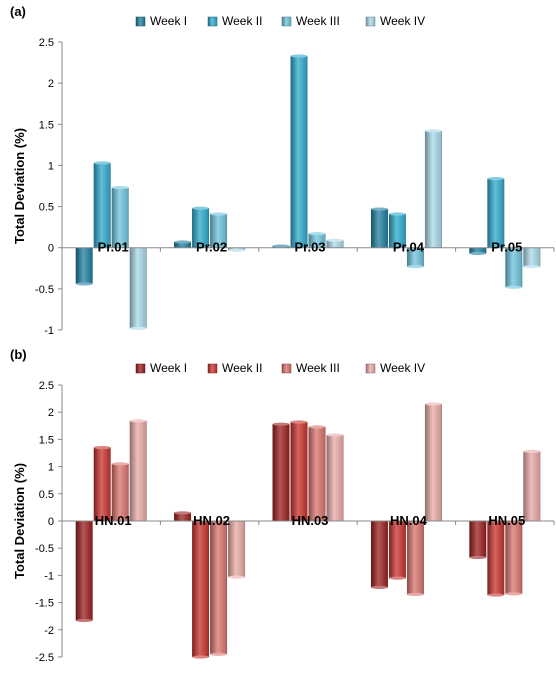 This screenshot has height=682, width=556. I want to click on x-tick-label: Pr.05, so click(506, 247).